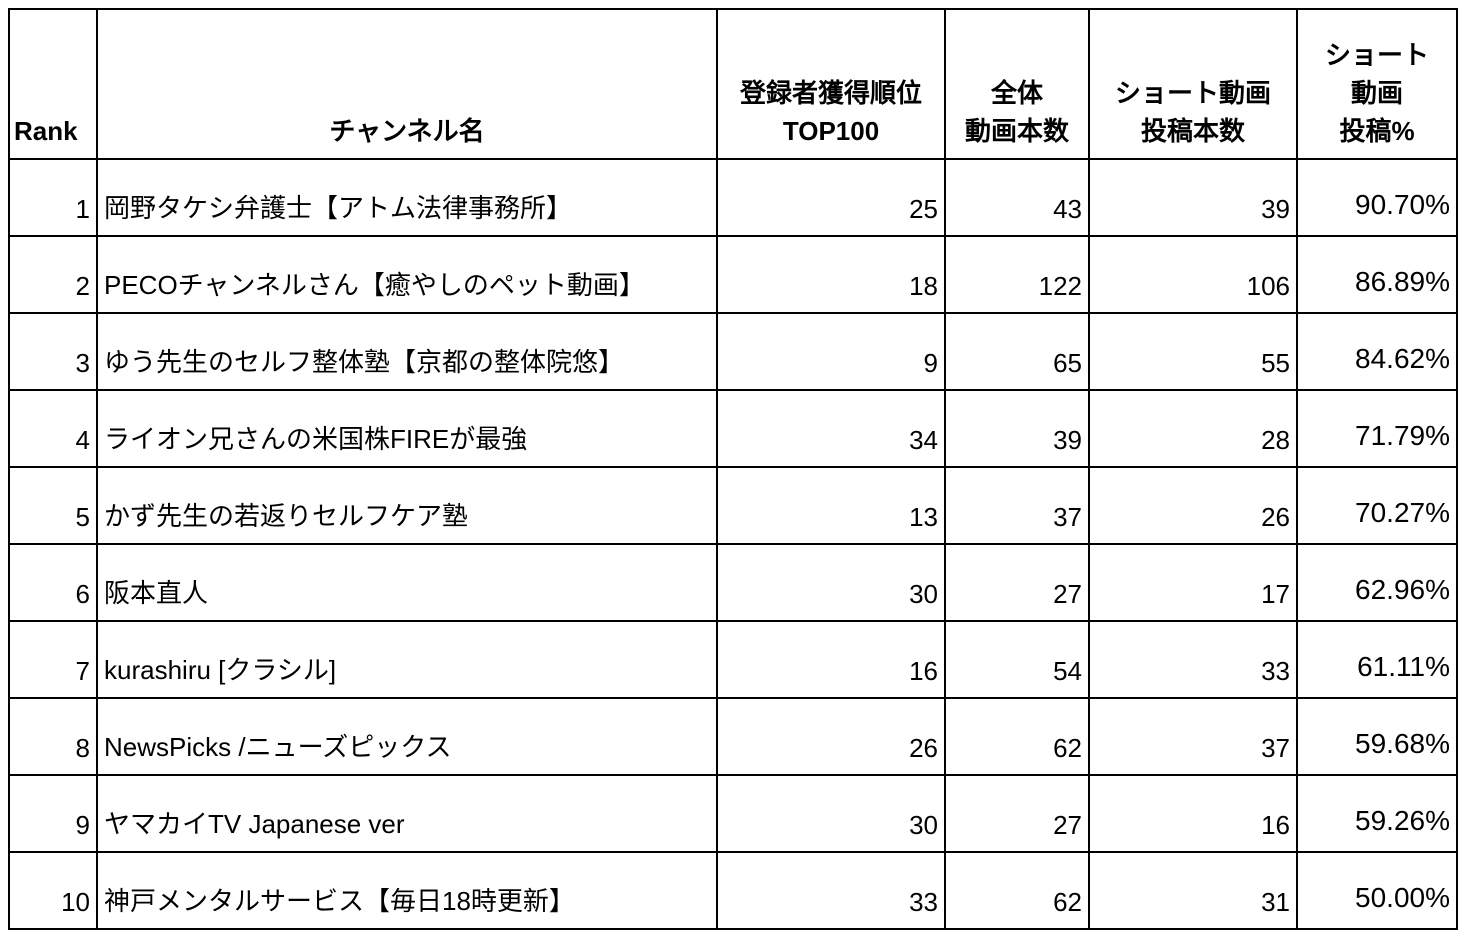 The image size is (1464, 930). Describe the element at coordinates (53, 351) in the screenshot. I see `table-cell: 3` at that location.